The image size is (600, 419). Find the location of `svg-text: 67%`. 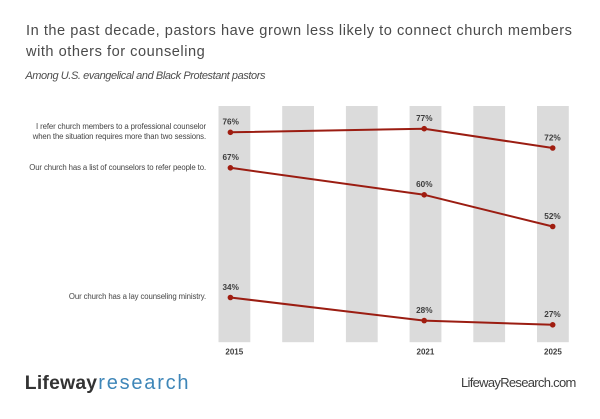

svg-text: 67% is located at coordinates (231, 157).